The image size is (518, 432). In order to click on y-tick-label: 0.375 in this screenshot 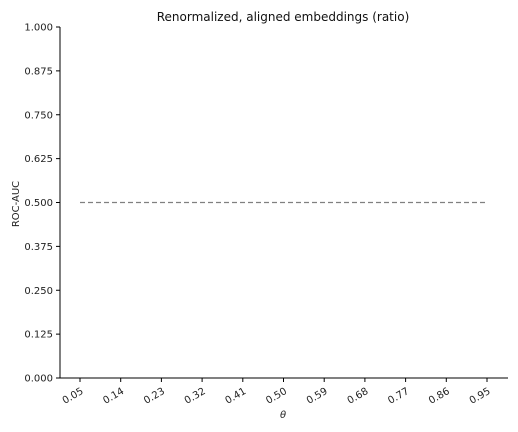, I will do `click(38, 247)`.